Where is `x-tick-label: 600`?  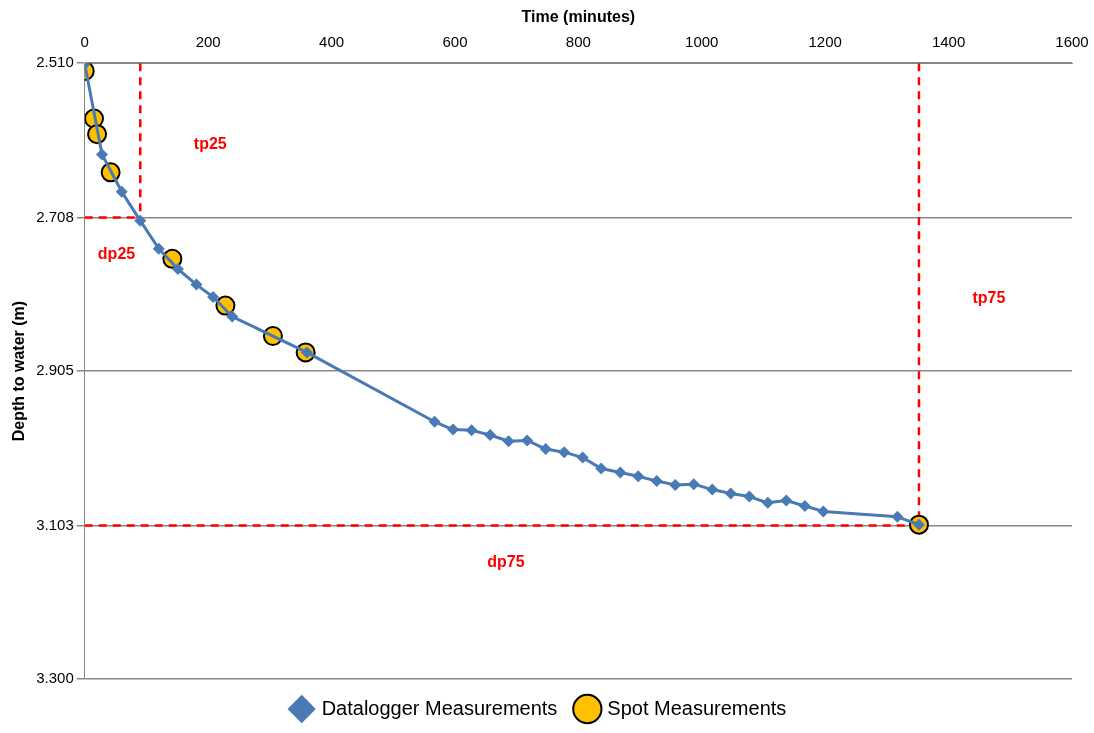 x-tick-label: 600 is located at coordinates (455, 42).